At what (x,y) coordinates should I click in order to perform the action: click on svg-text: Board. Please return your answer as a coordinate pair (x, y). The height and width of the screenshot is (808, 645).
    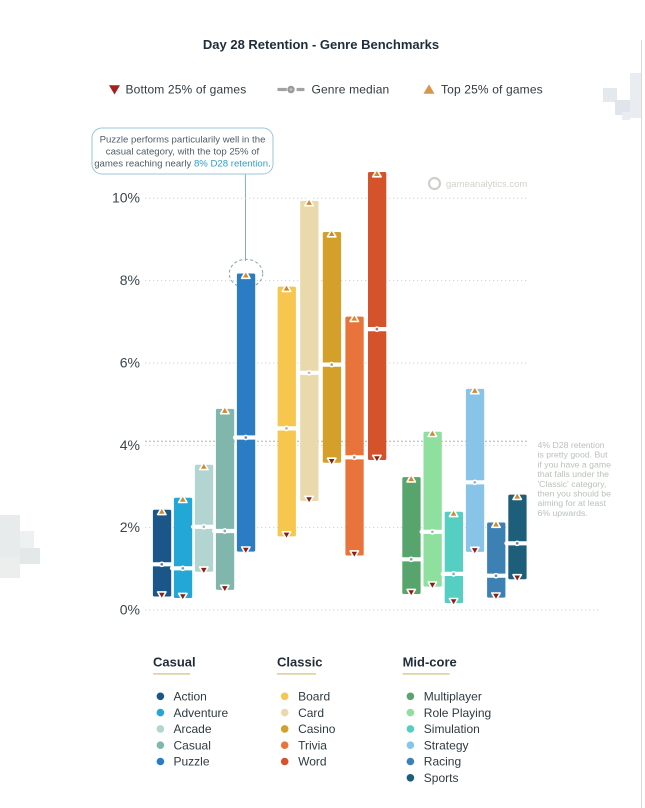
    Looking at the image, I should click on (314, 697).